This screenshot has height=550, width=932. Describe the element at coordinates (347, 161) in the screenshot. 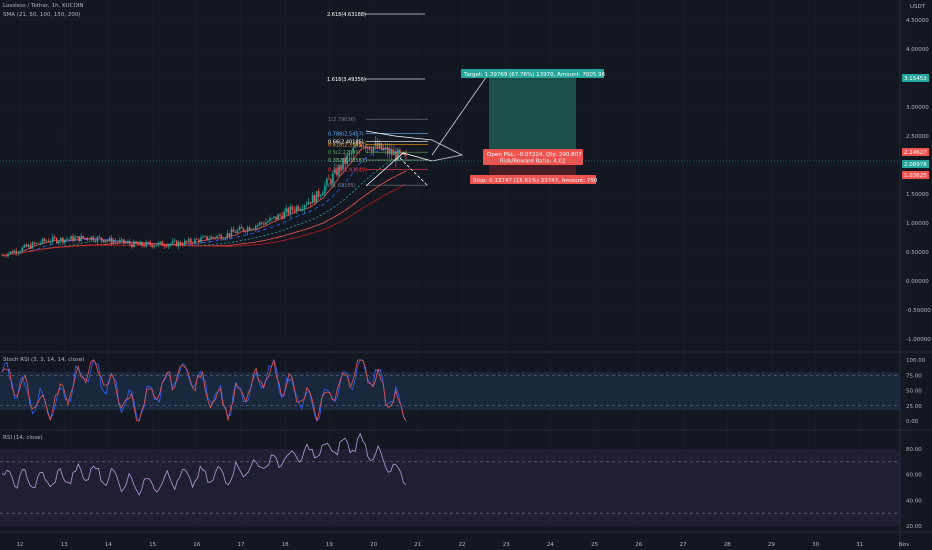

I see `fib-level-label: 0.382(2.08581)` at that location.